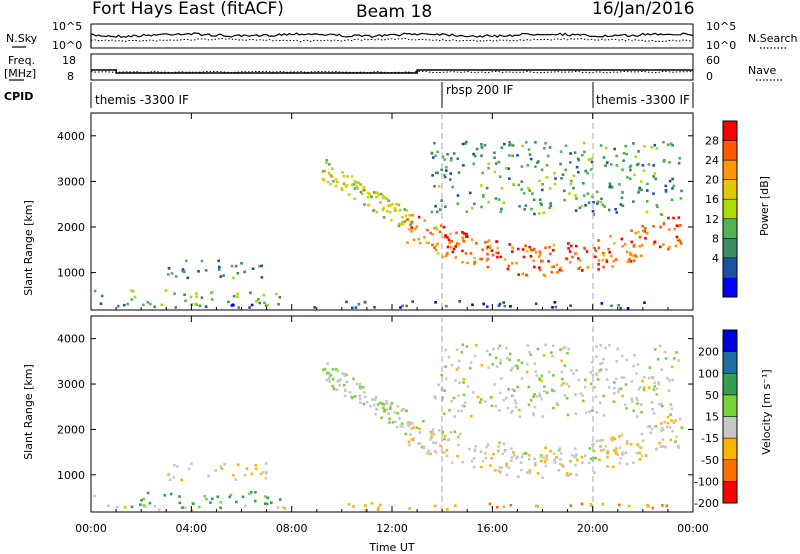  I want to click on nsky-tick-hi-right: 10^5, so click(721, 26).